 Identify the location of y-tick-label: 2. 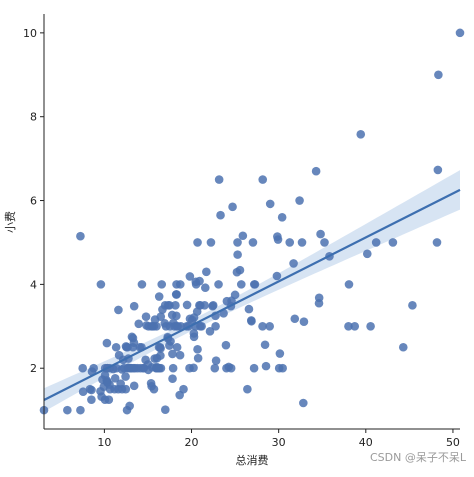
(33, 368).